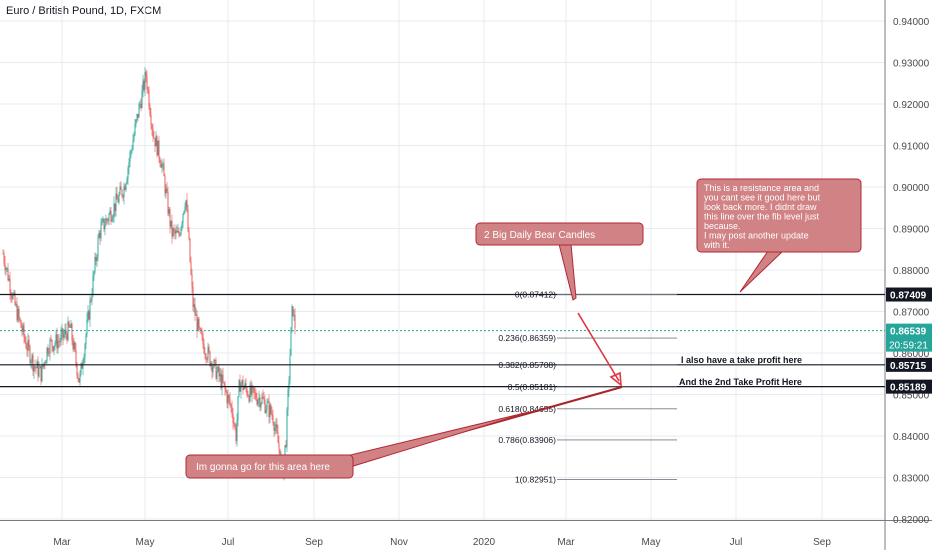  I want to click on y-tick-label: 0.88000, so click(911, 271).